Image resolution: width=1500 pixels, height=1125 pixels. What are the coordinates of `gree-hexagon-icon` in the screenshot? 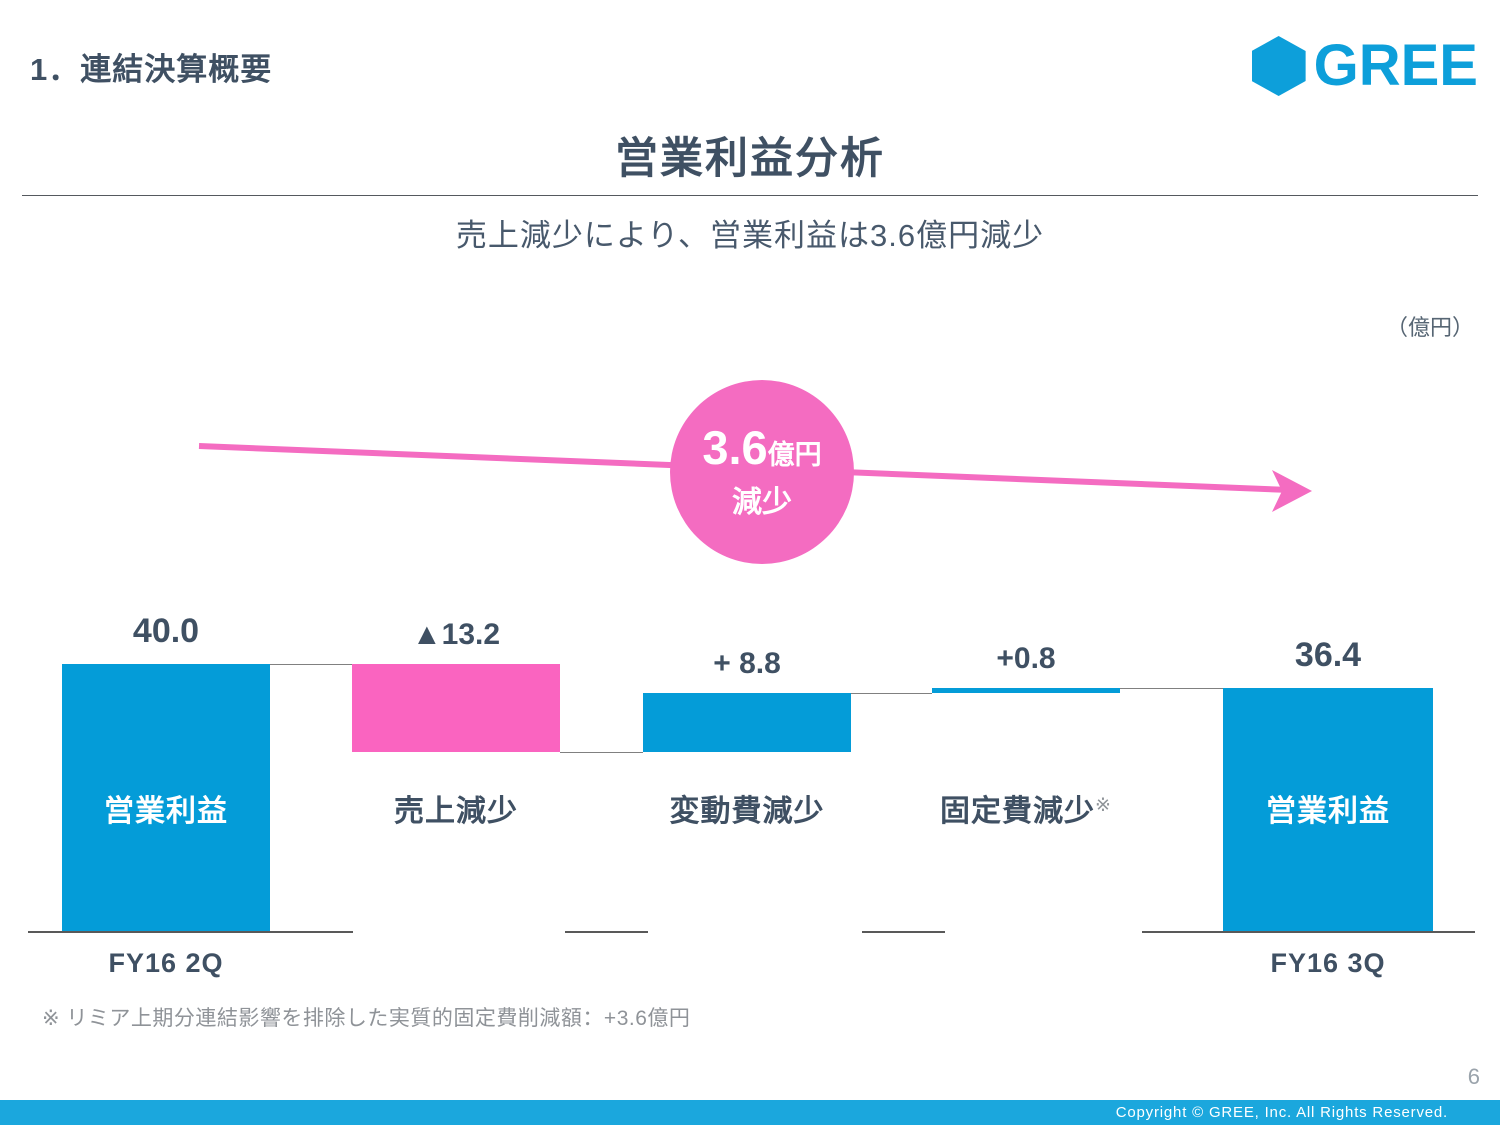 It's located at (1278, 66).